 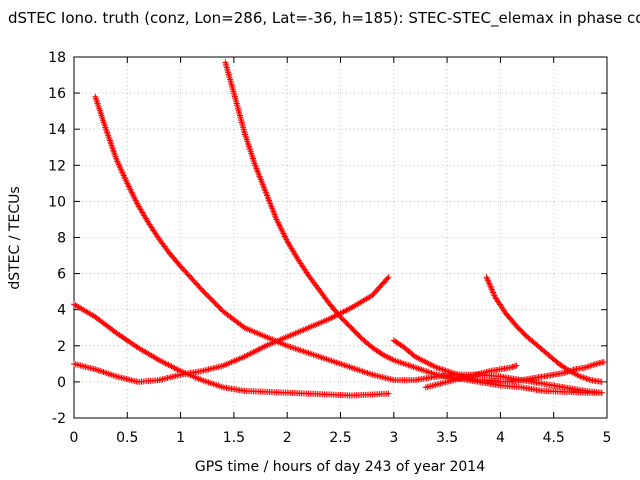 What do you see at coordinates (57, 130) in the screenshot?
I see `y-tick-label: 14` at bounding box center [57, 130].